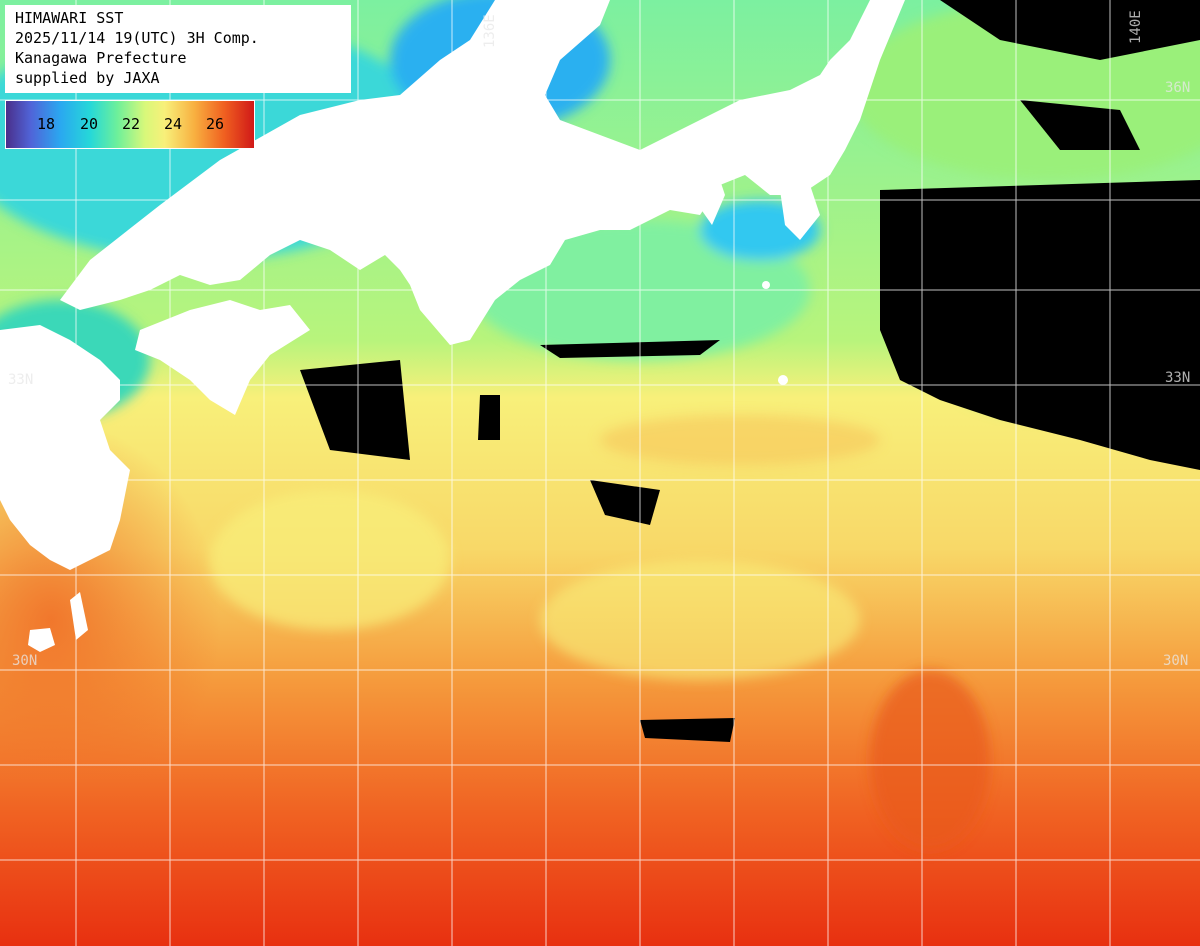  What do you see at coordinates (490, 31) in the screenshot?
I see `lon-label-136e: 136E` at bounding box center [490, 31].